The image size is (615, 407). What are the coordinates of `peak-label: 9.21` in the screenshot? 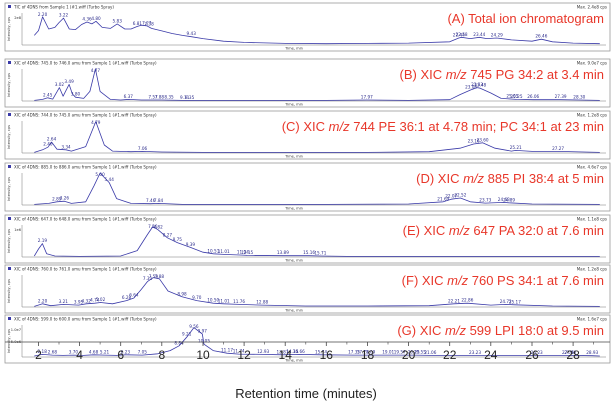 It's located at (187, 334).